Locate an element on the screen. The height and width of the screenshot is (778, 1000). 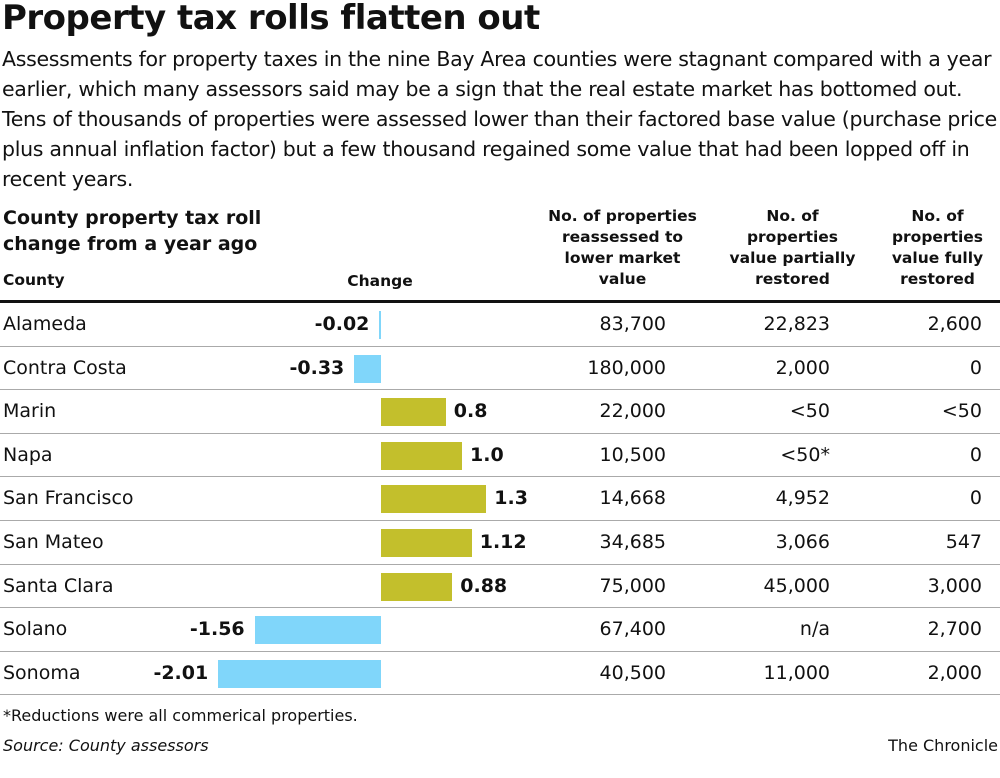
header-rule is located at coordinates (500, 301).